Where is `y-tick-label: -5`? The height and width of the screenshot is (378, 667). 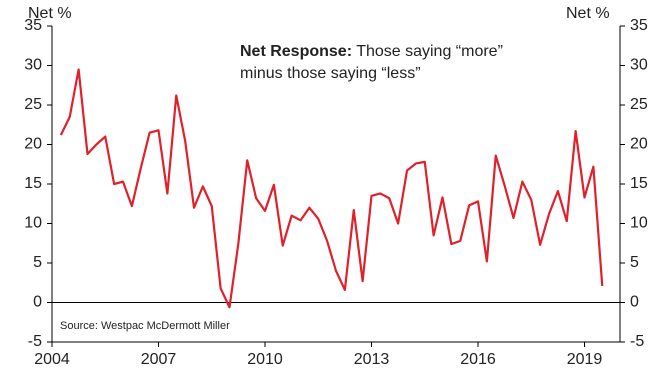
y-tick-label: -5 is located at coordinates (35, 341).